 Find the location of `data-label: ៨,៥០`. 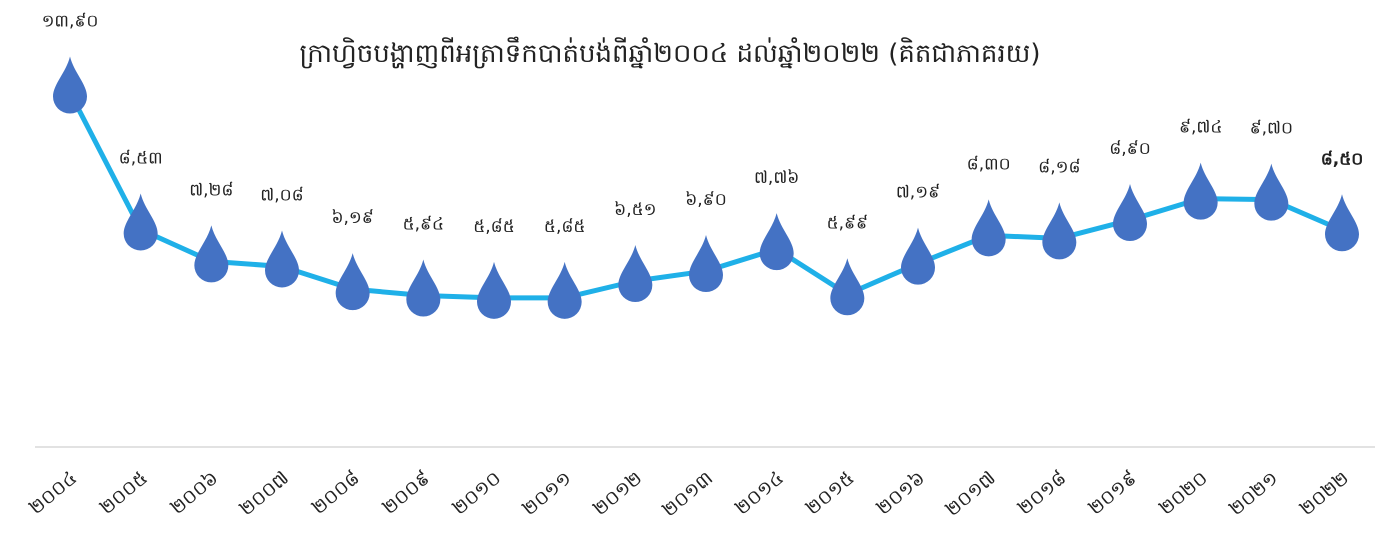

data-label: ៨,៥០ is located at coordinates (1342, 159).